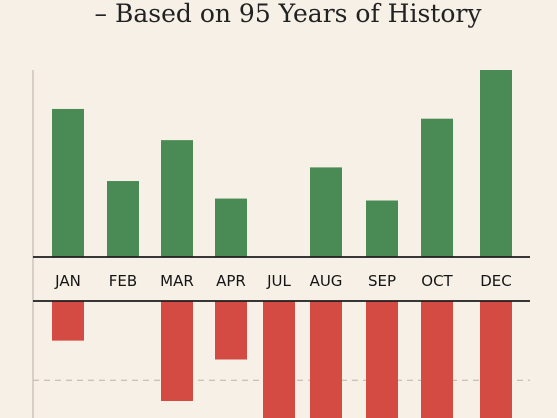 Image resolution: width=557 pixels, height=418 pixels. I want to click on category-label-sep: SEP, so click(382, 281).